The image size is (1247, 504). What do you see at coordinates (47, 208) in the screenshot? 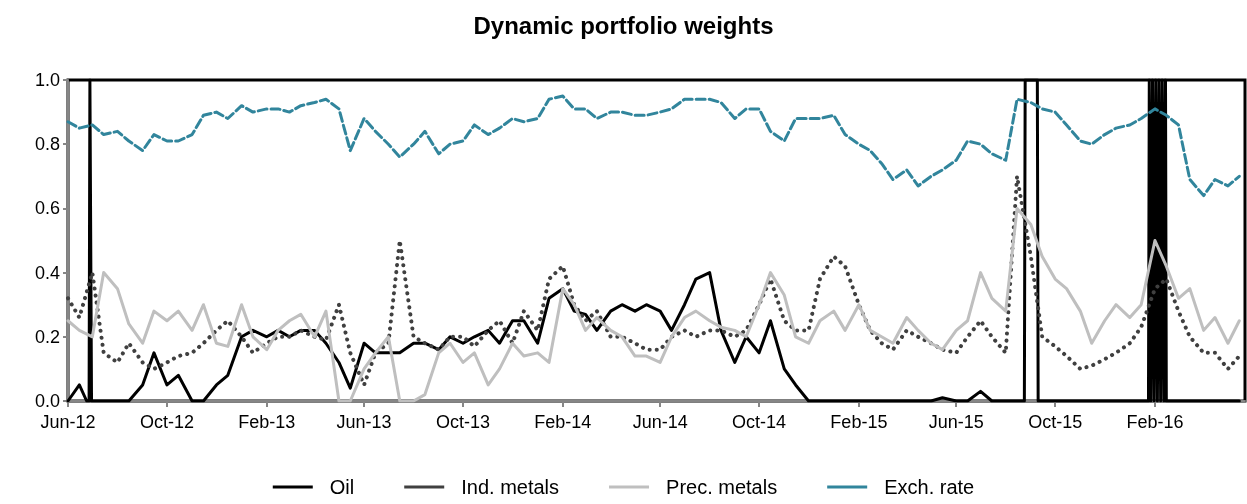
I see `y-tick-label: 0.6` at bounding box center [47, 208].